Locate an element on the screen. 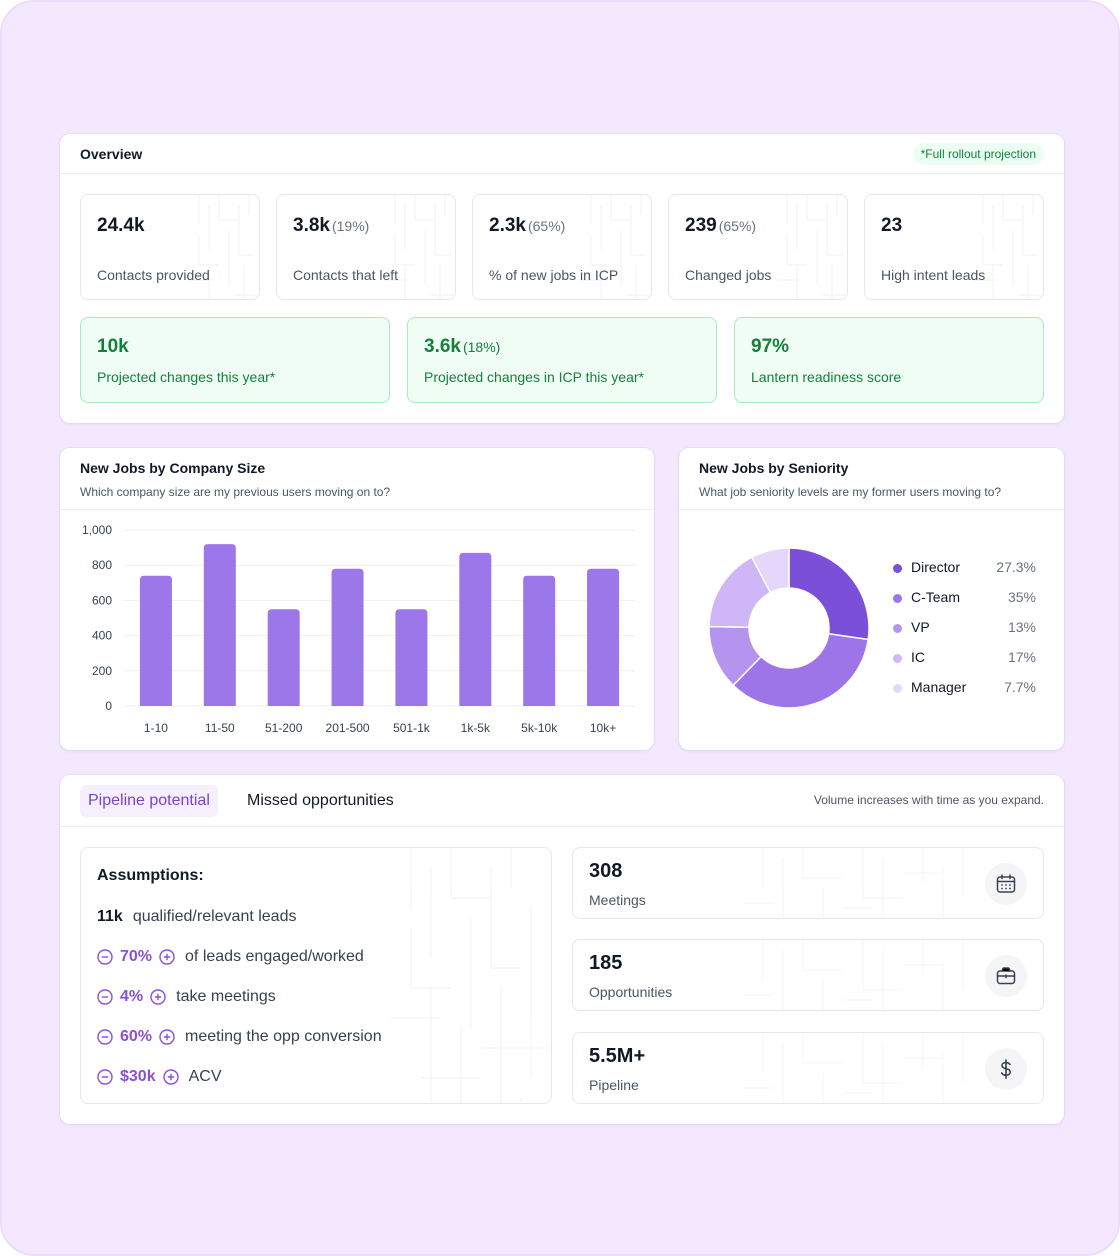 The height and width of the screenshot is (1256, 1120). legend-label: C-Team is located at coordinates (936, 597).